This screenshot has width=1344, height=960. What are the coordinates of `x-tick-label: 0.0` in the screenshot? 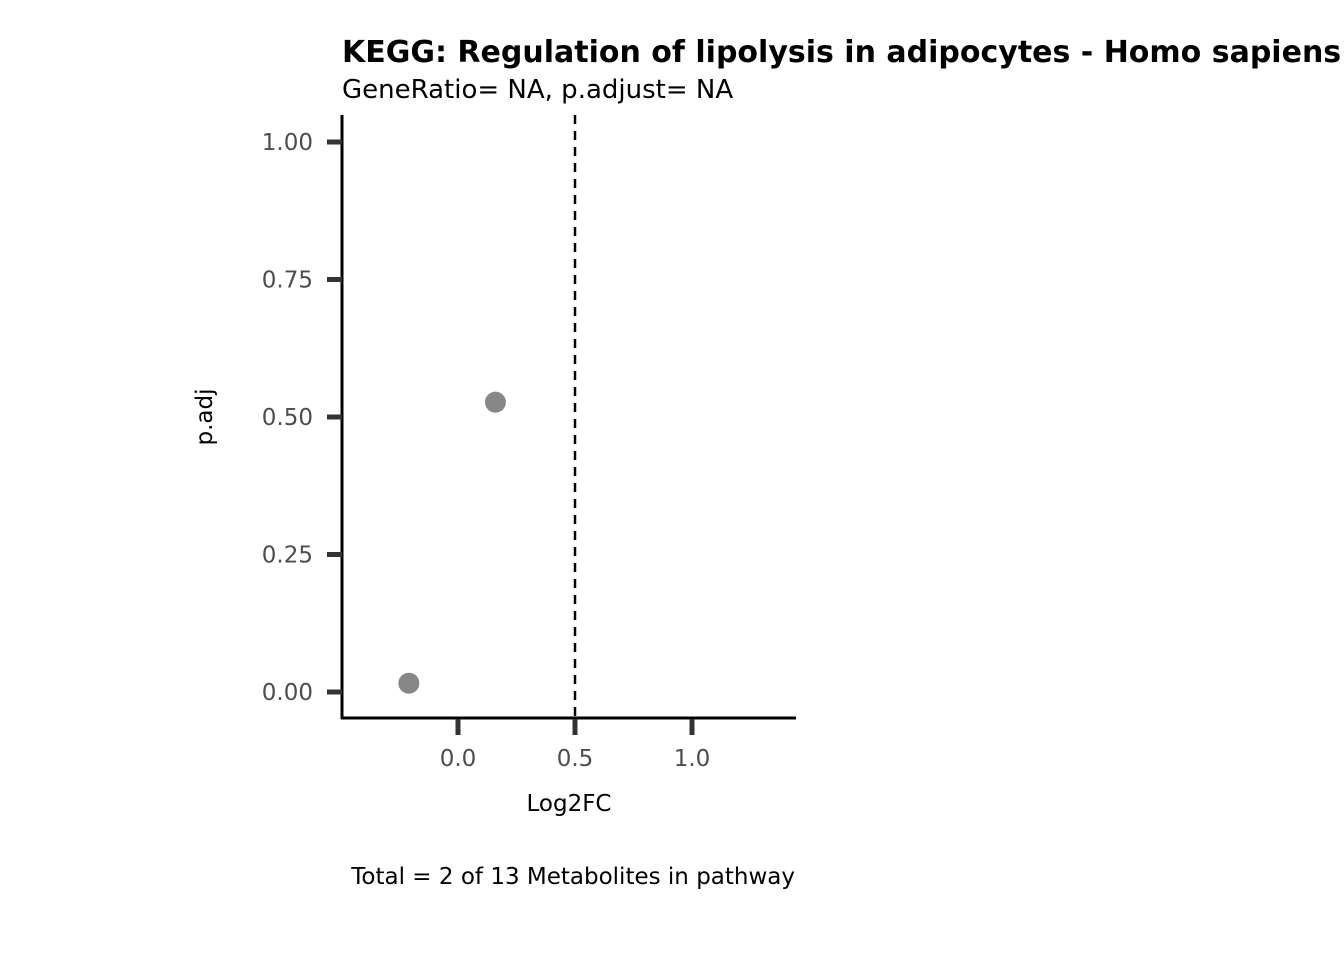 It's located at (458, 759).